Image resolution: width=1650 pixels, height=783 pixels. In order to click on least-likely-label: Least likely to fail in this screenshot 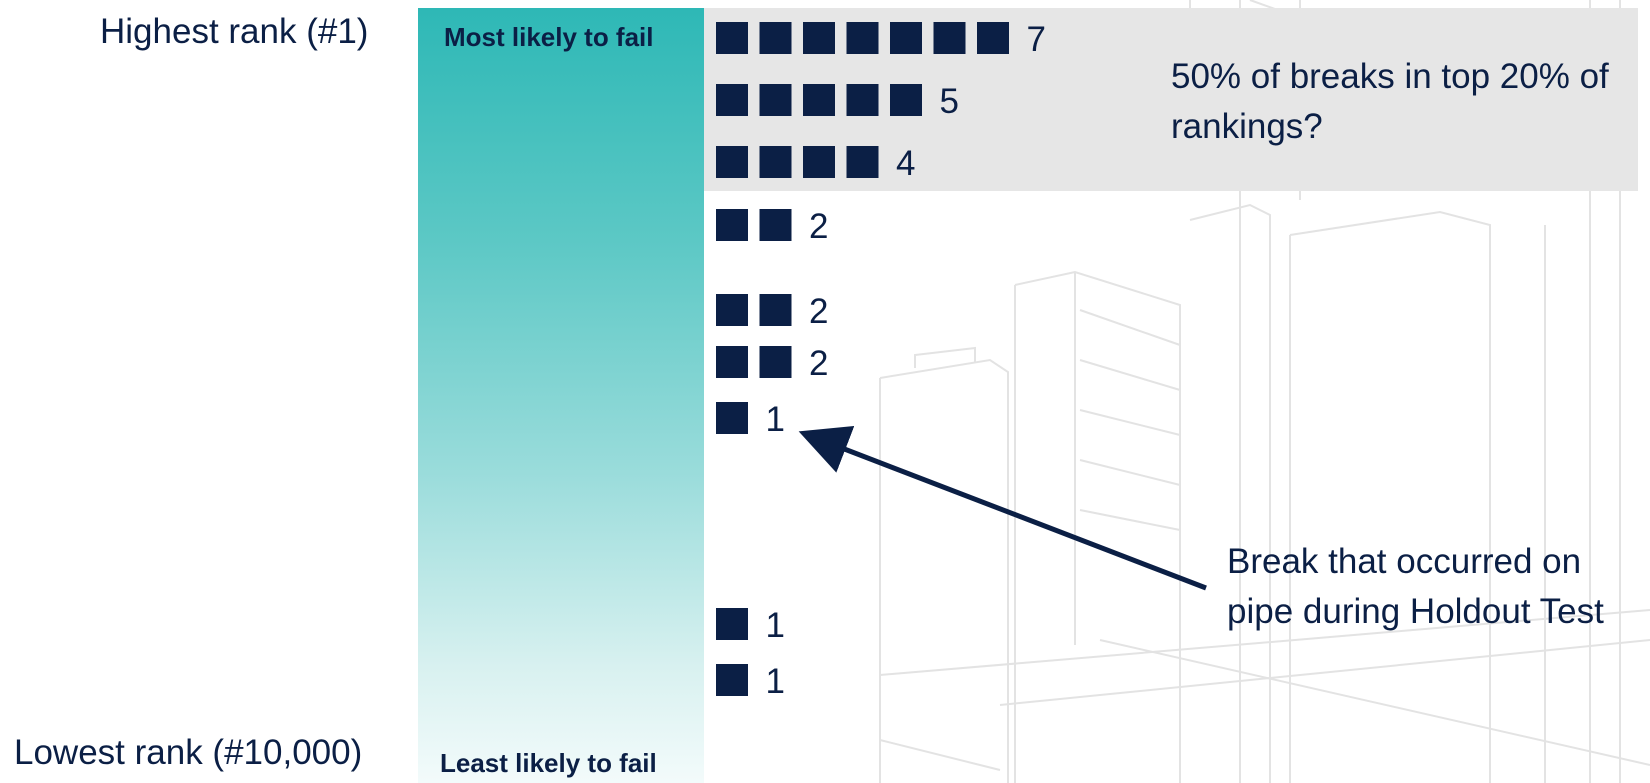, I will do `click(548, 763)`.